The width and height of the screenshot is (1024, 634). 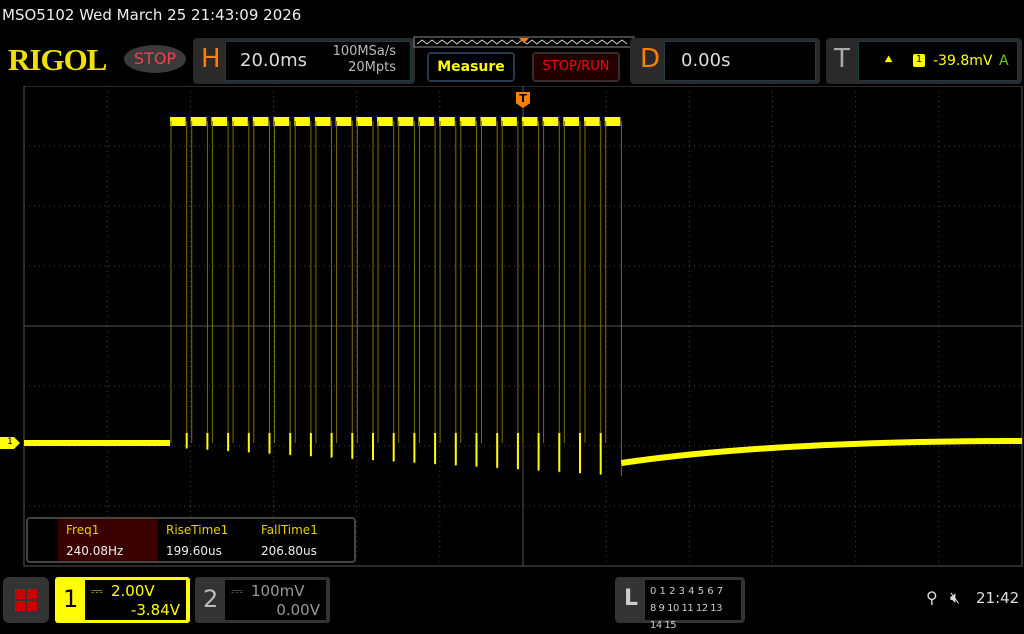 What do you see at coordinates (1004, 61) in the screenshot?
I see `trigger-mode: A` at bounding box center [1004, 61].